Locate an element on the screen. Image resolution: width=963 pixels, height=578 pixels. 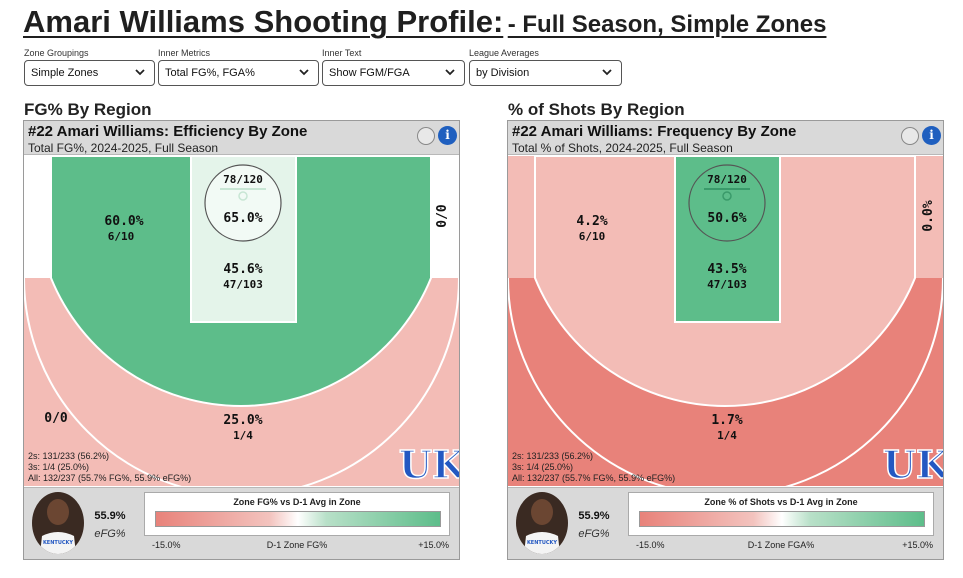
inner-metrics-value: Total FG%, FGA% is located at coordinates (210, 73).